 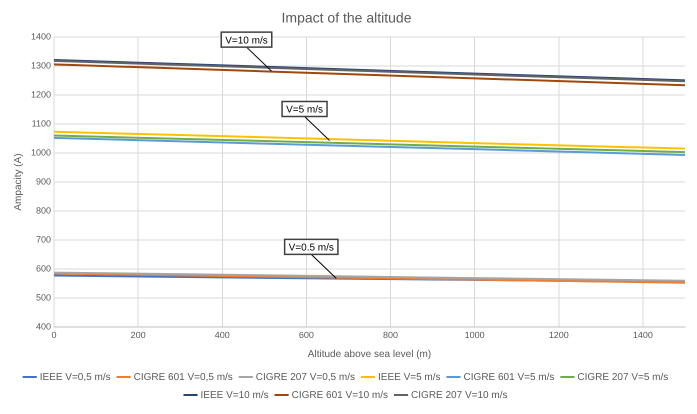 What do you see at coordinates (311, 248) in the screenshot?
I see `annotation: V=0.5 m/s` at bounding box center [311, 248].